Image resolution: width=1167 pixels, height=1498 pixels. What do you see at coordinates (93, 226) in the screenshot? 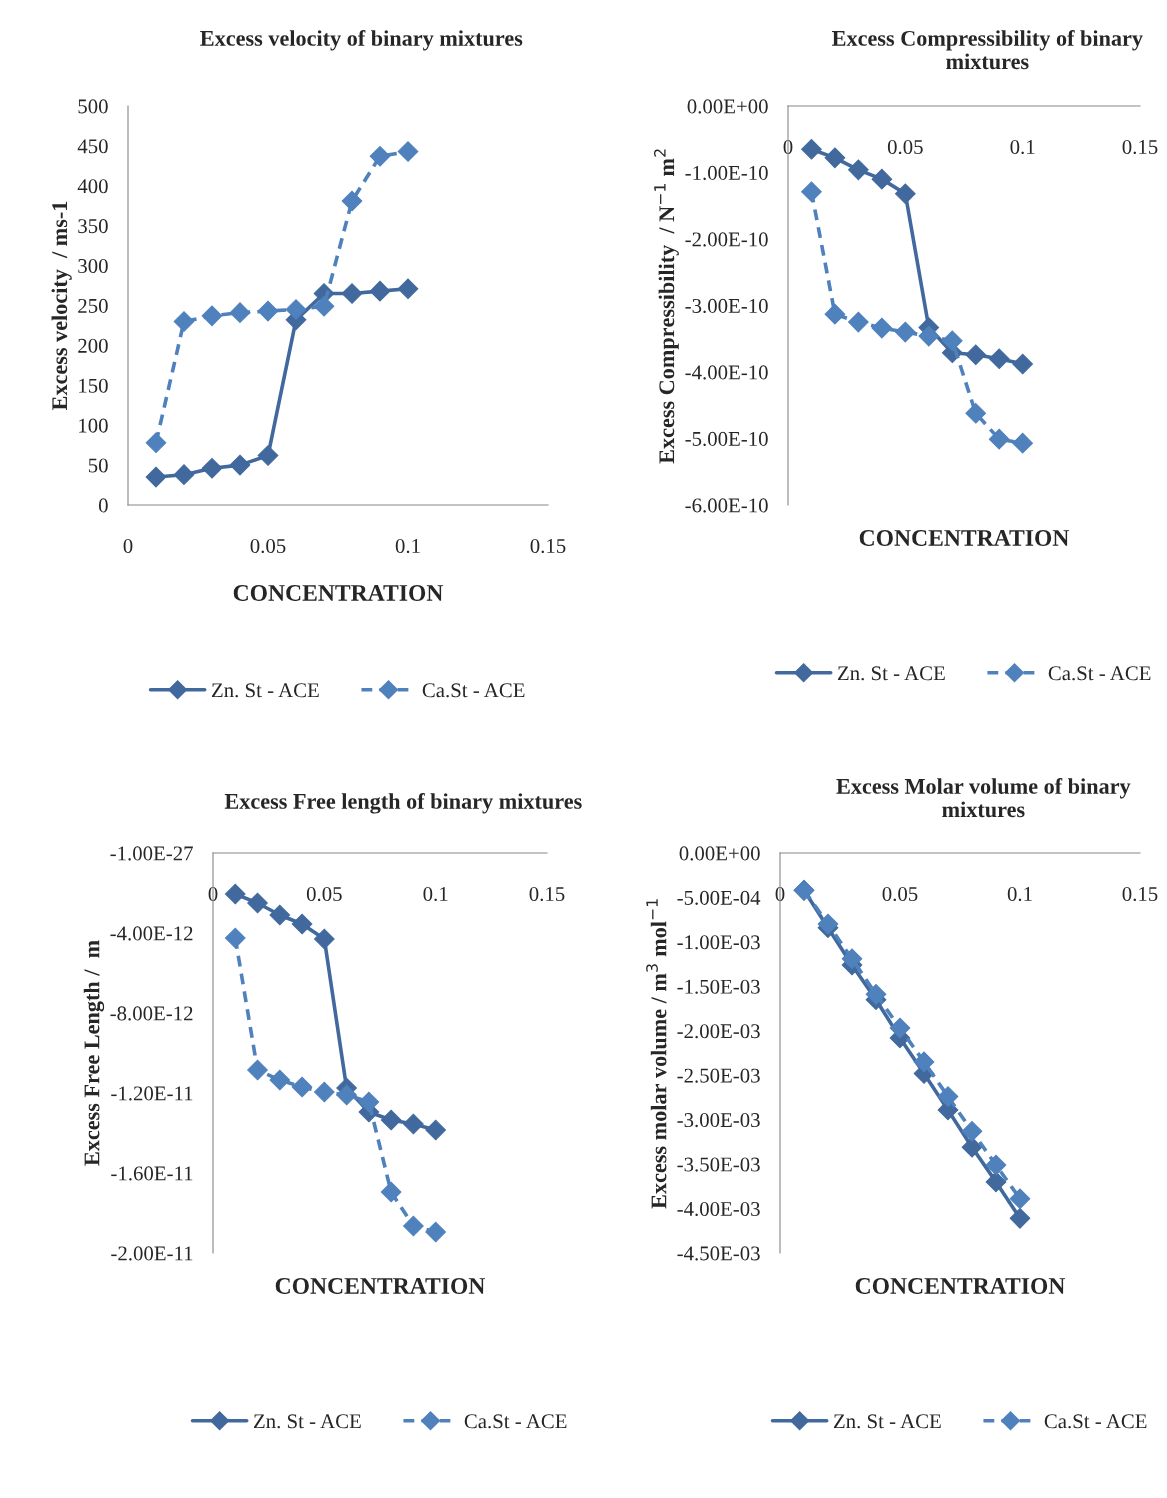
I see `y-tick-label: 350` at bounding box center [93, 226].